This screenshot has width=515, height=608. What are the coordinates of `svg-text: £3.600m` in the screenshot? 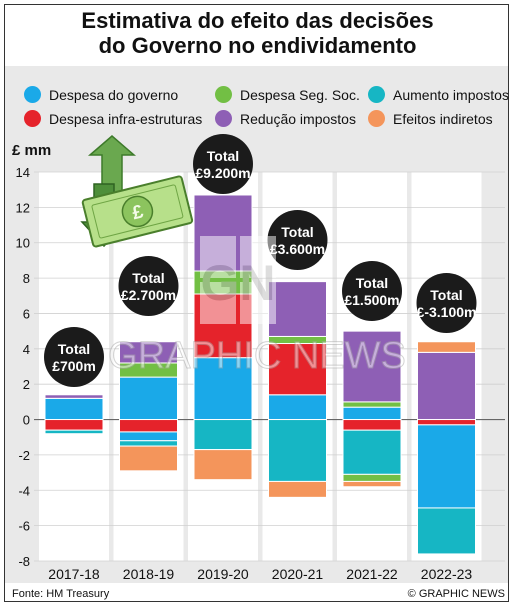 It's located at (297, 249).